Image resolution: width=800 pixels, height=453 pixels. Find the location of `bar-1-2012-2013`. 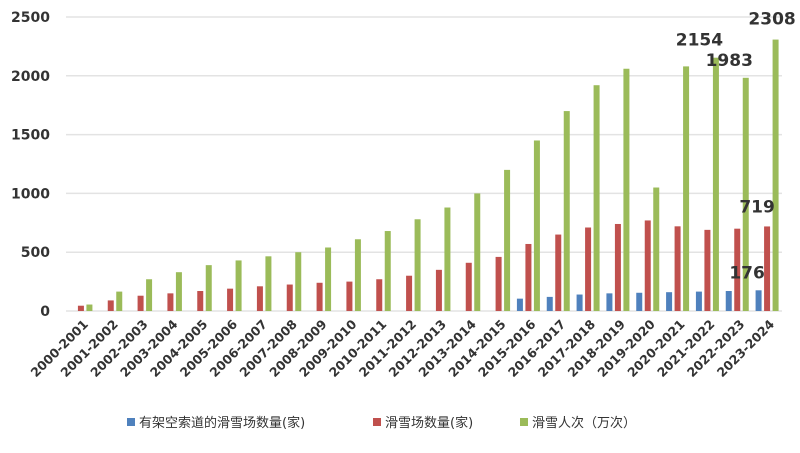

bar-1-2012-2013 is located at coordinates (438, 290).